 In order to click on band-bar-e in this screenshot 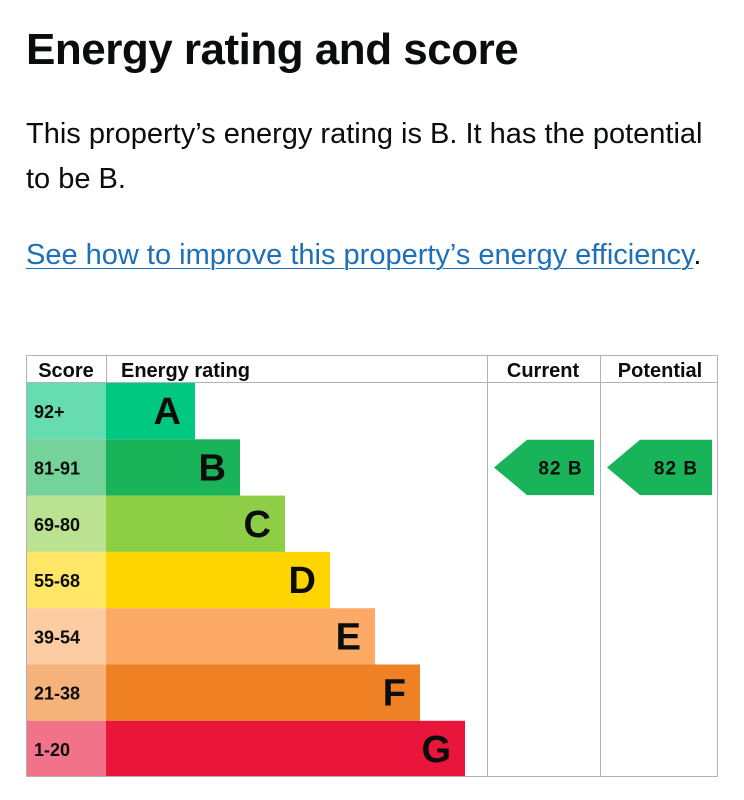, I will do `click(240, 636)`.